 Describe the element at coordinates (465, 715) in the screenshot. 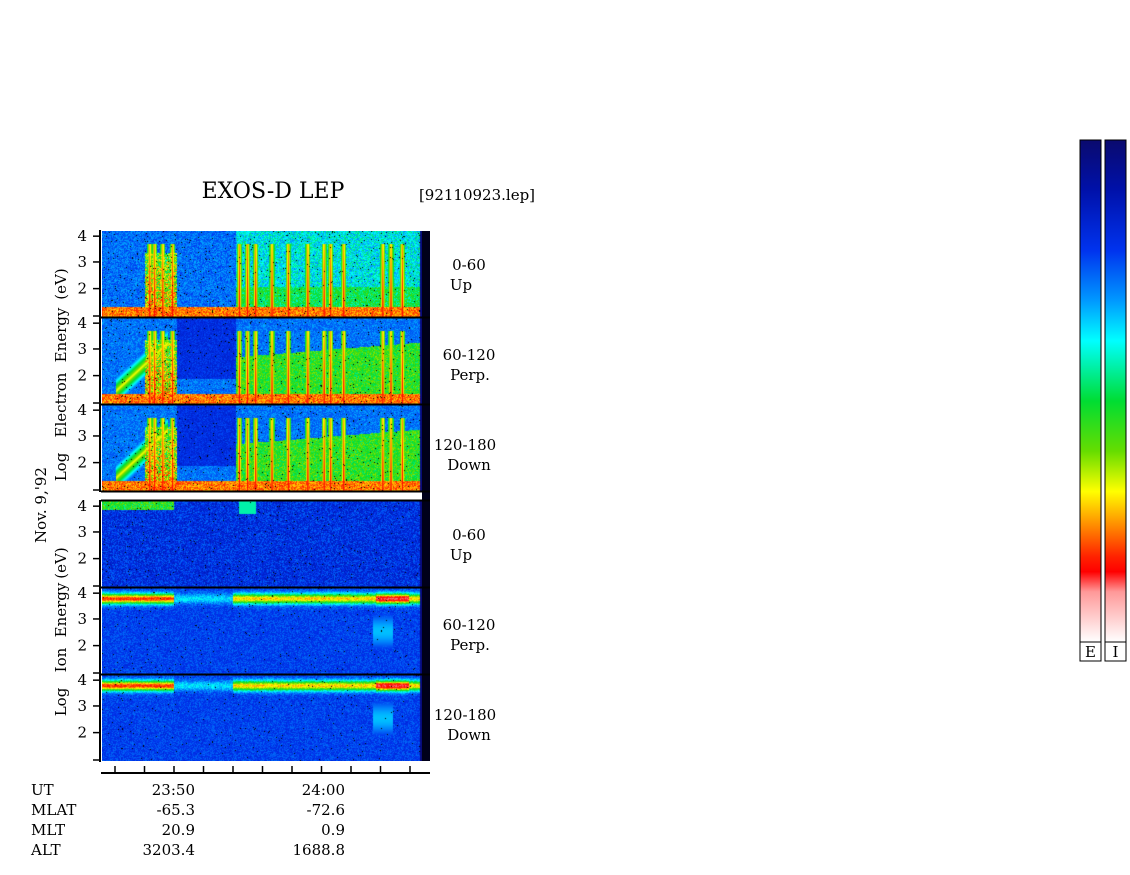

I see `label-ion-down-angle: 120-180` at that location.